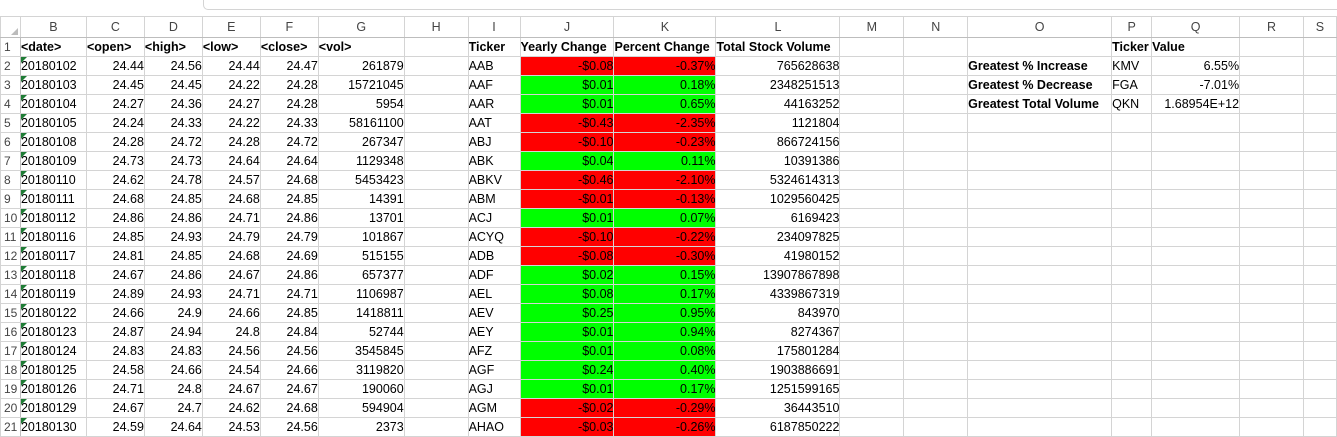  Describe the element at coordinates (567, 123) in the screenshot. I see `cell-yearly-change: -$0.43` at that location.